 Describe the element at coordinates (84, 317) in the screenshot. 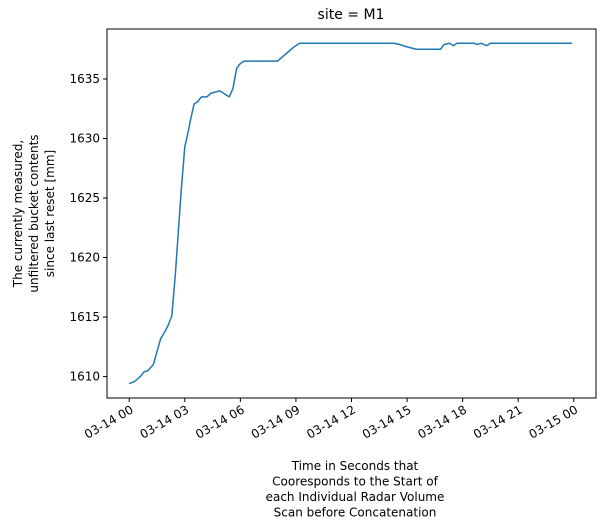

I see `y-tick-label: 1615` at that location.